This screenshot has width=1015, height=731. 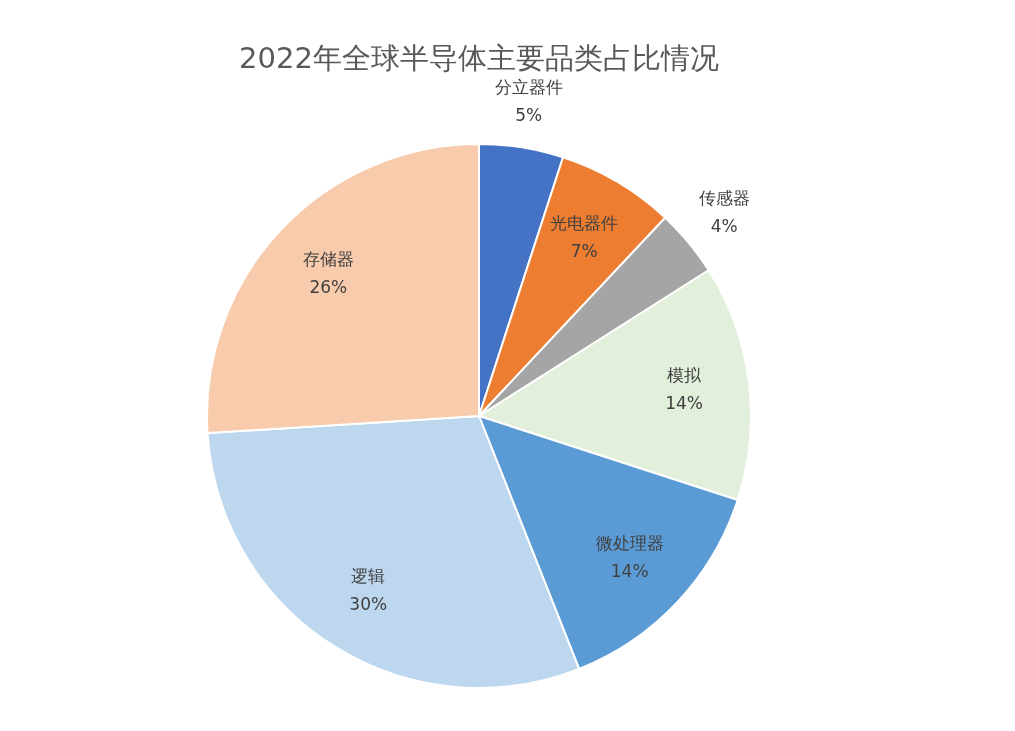 I want to click on slice-label: 模拟, so click(x=685, y=375).